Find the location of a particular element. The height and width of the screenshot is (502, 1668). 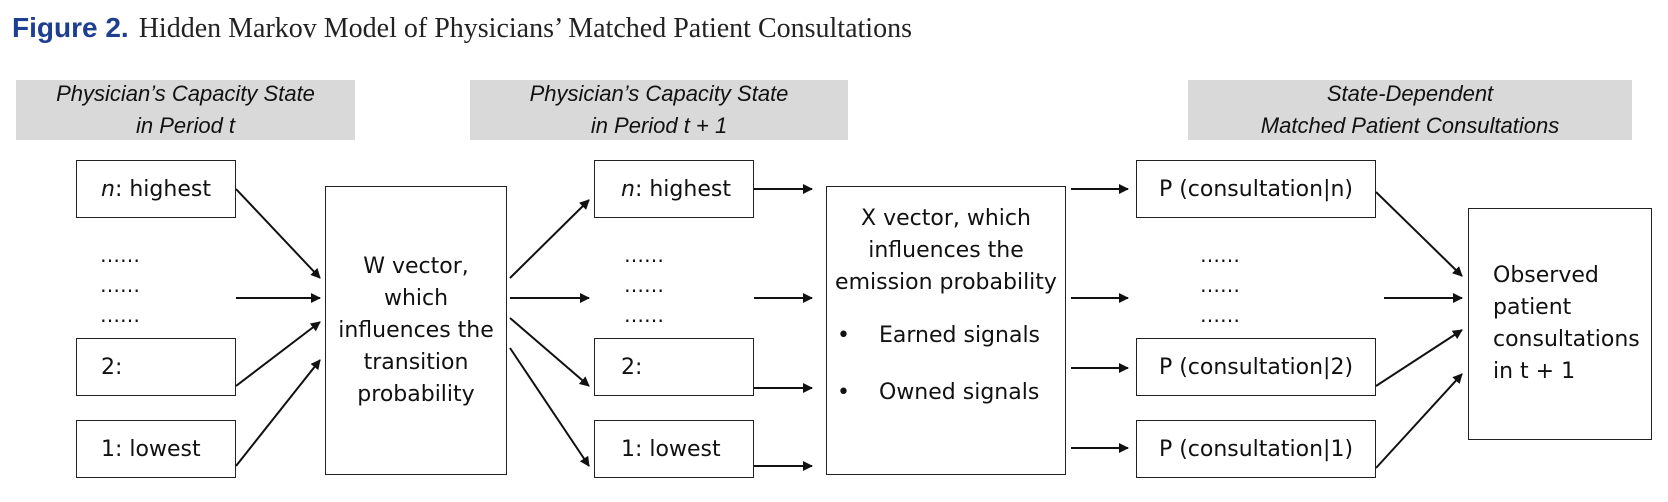

consult-1: P (consultation|1) is located at coordinates (1256, 449).